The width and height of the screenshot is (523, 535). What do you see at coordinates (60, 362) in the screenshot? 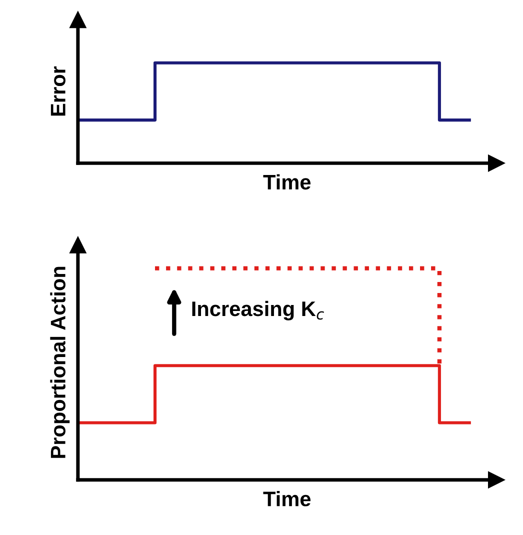
I see `y-axis-title: Proportional Action` at bounding box center [60, 362].